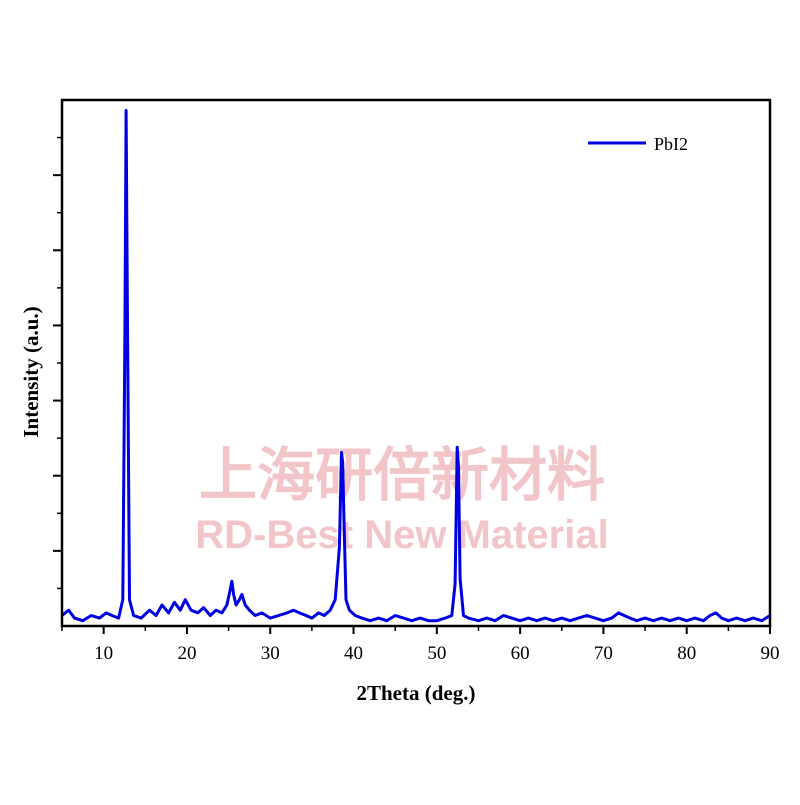 This screenshot has width=800, height=805. I want to click on x-tick-label: 10, so click(103, 653).